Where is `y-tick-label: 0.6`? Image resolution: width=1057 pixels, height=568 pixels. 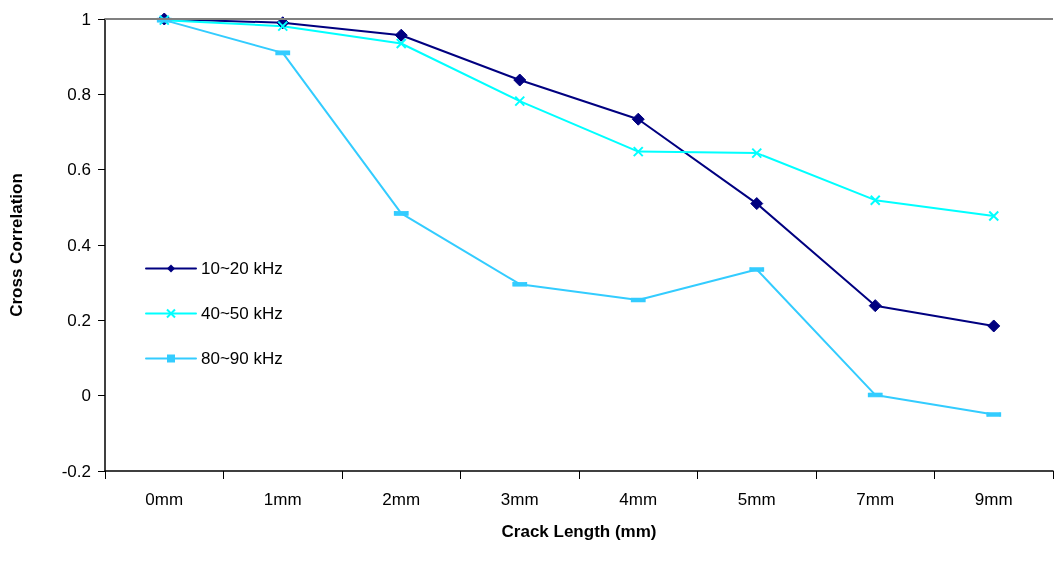
y-tick-label: 0.6 is located at coordinates (79, 170).